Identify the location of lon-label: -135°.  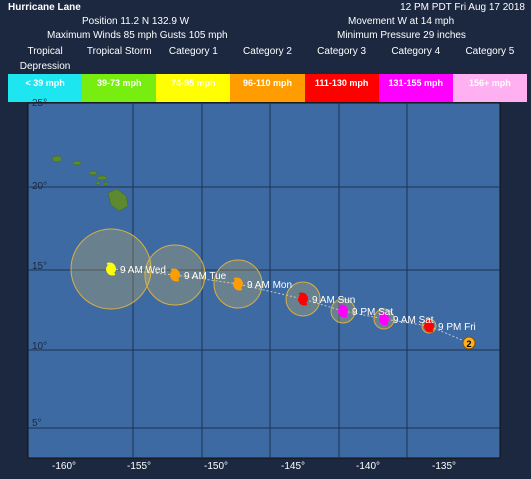
(444, 466).